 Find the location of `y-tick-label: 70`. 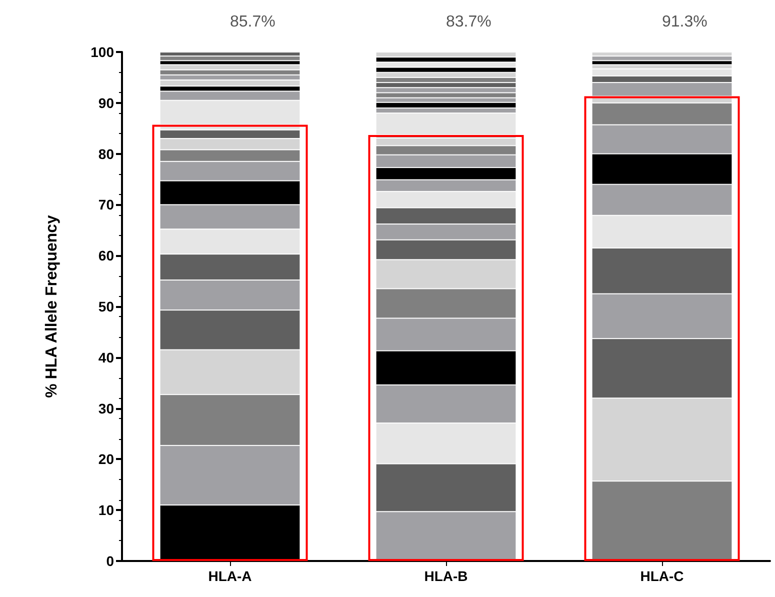

y-tick-label: 70 is located at coordinates (106, 204).